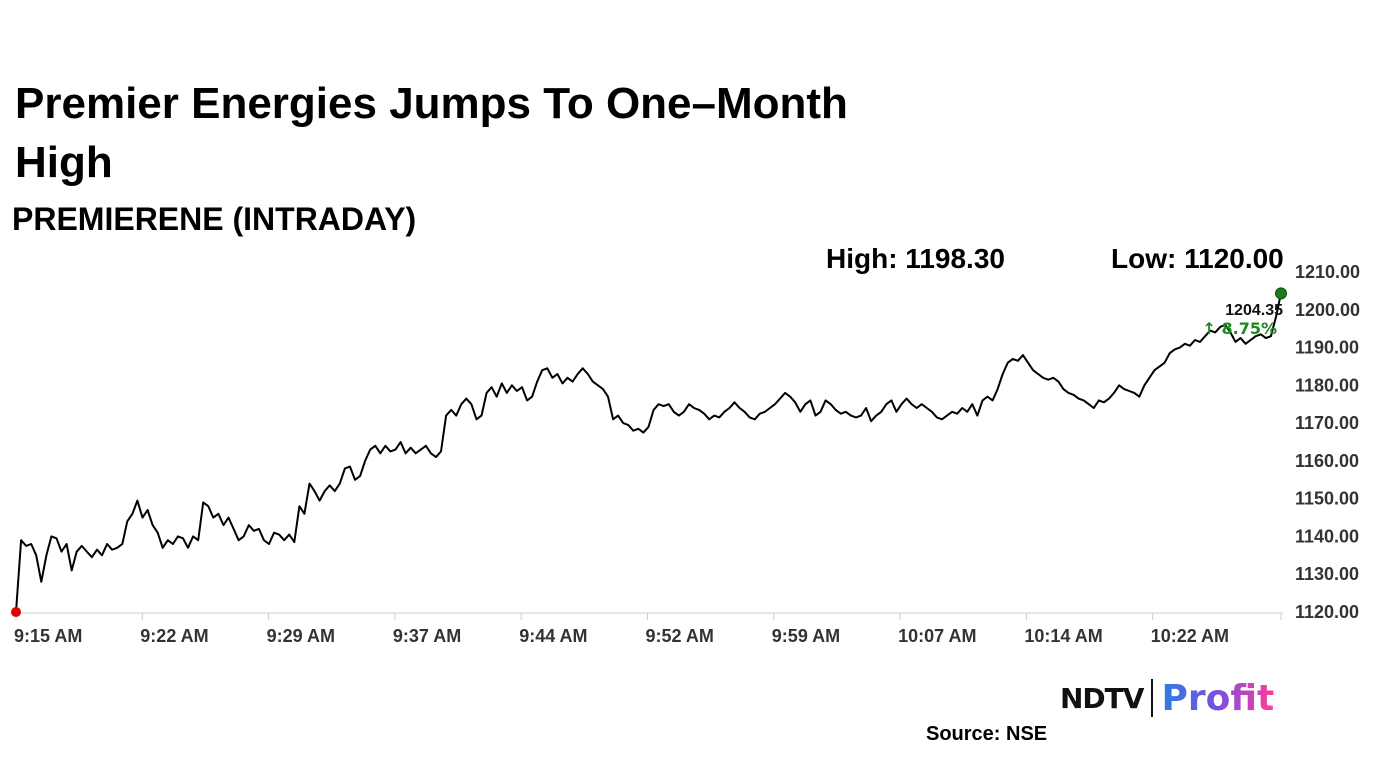 The image size is (1382, 777). What do you see at coordinates (1197, 258) in the screenshot?
I see `low-label: Low: 1120.00` at bounding box center [1197, 258].